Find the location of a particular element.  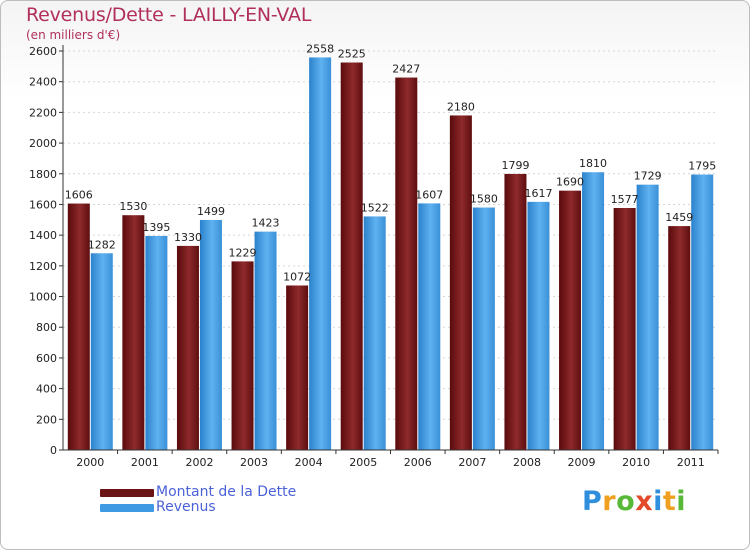

x-tick-label: 2004 is located at coordinates (309, 462).